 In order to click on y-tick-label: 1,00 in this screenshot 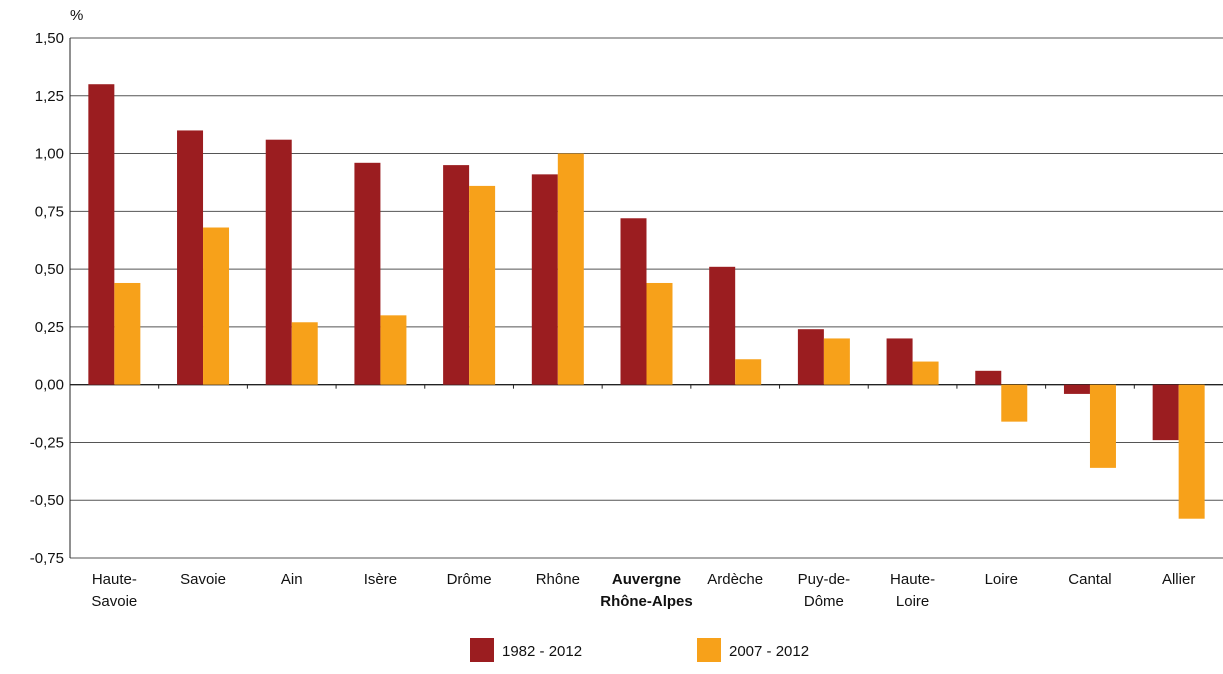, I will do `click(49, 154)`.